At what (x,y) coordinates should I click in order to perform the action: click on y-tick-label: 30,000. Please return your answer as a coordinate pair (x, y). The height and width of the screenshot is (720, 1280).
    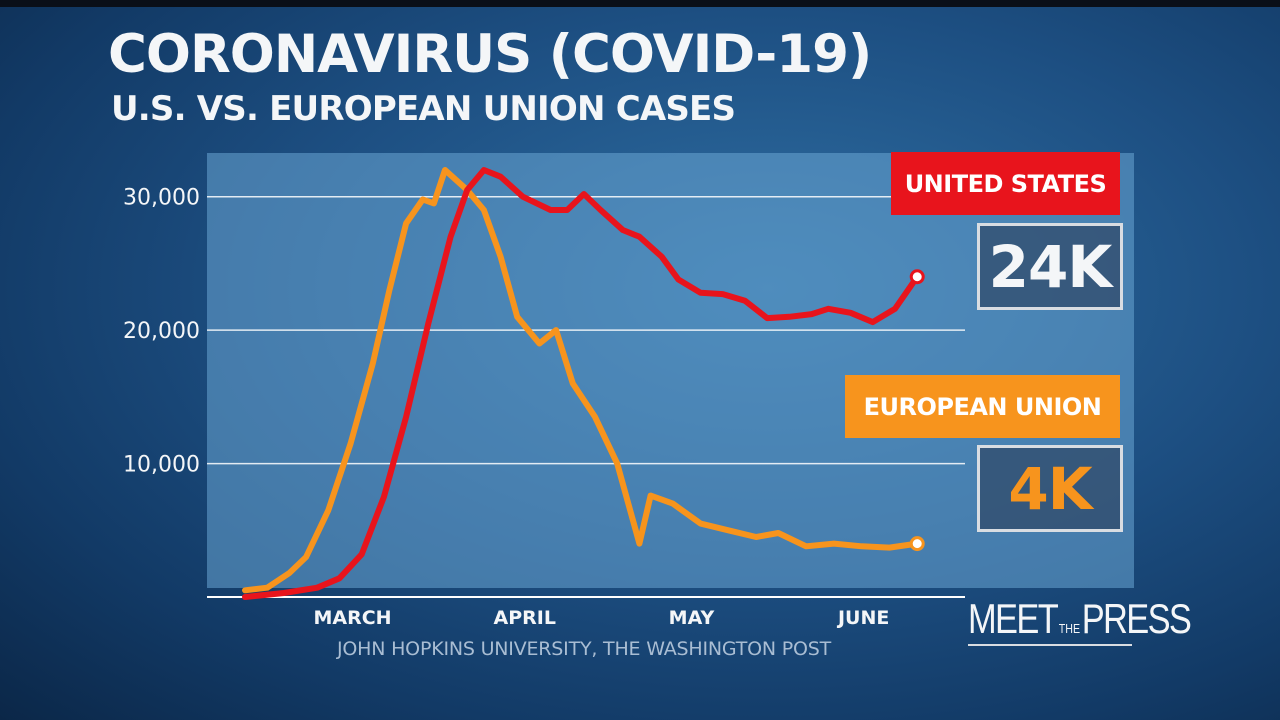
    Looking at the image, I should click on (161, 198).